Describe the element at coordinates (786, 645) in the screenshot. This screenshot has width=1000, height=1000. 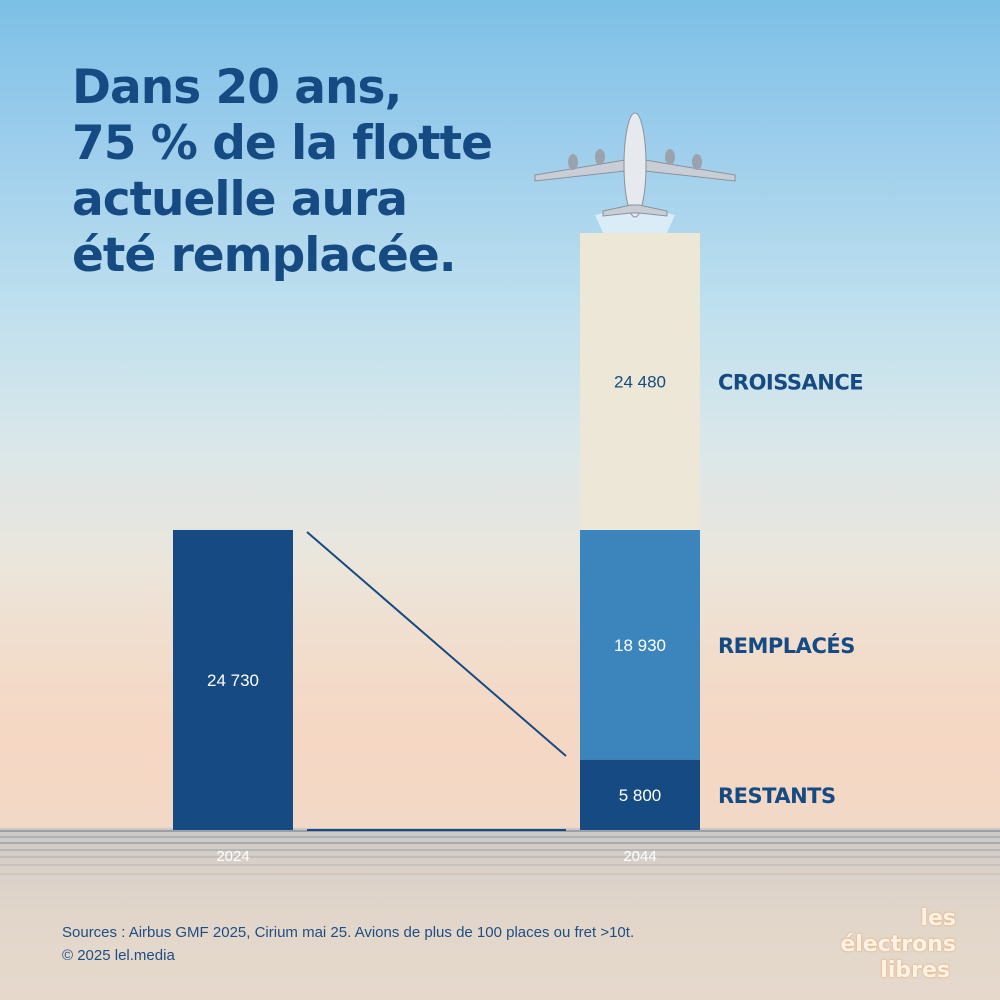
I see `segment-name-label: REMPLACÉS` at that location.